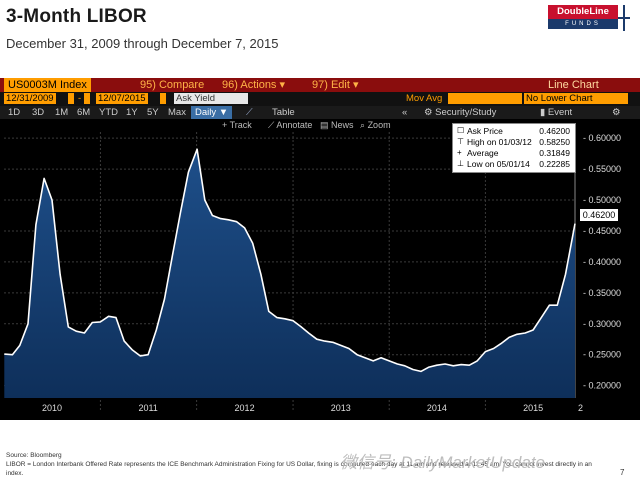 The width and height of the screenshot is (640, 492). What do you see at coordinates (62, 112) in the screenshot?
I see `period-1m: 1M` at bounding box center [62, 112].